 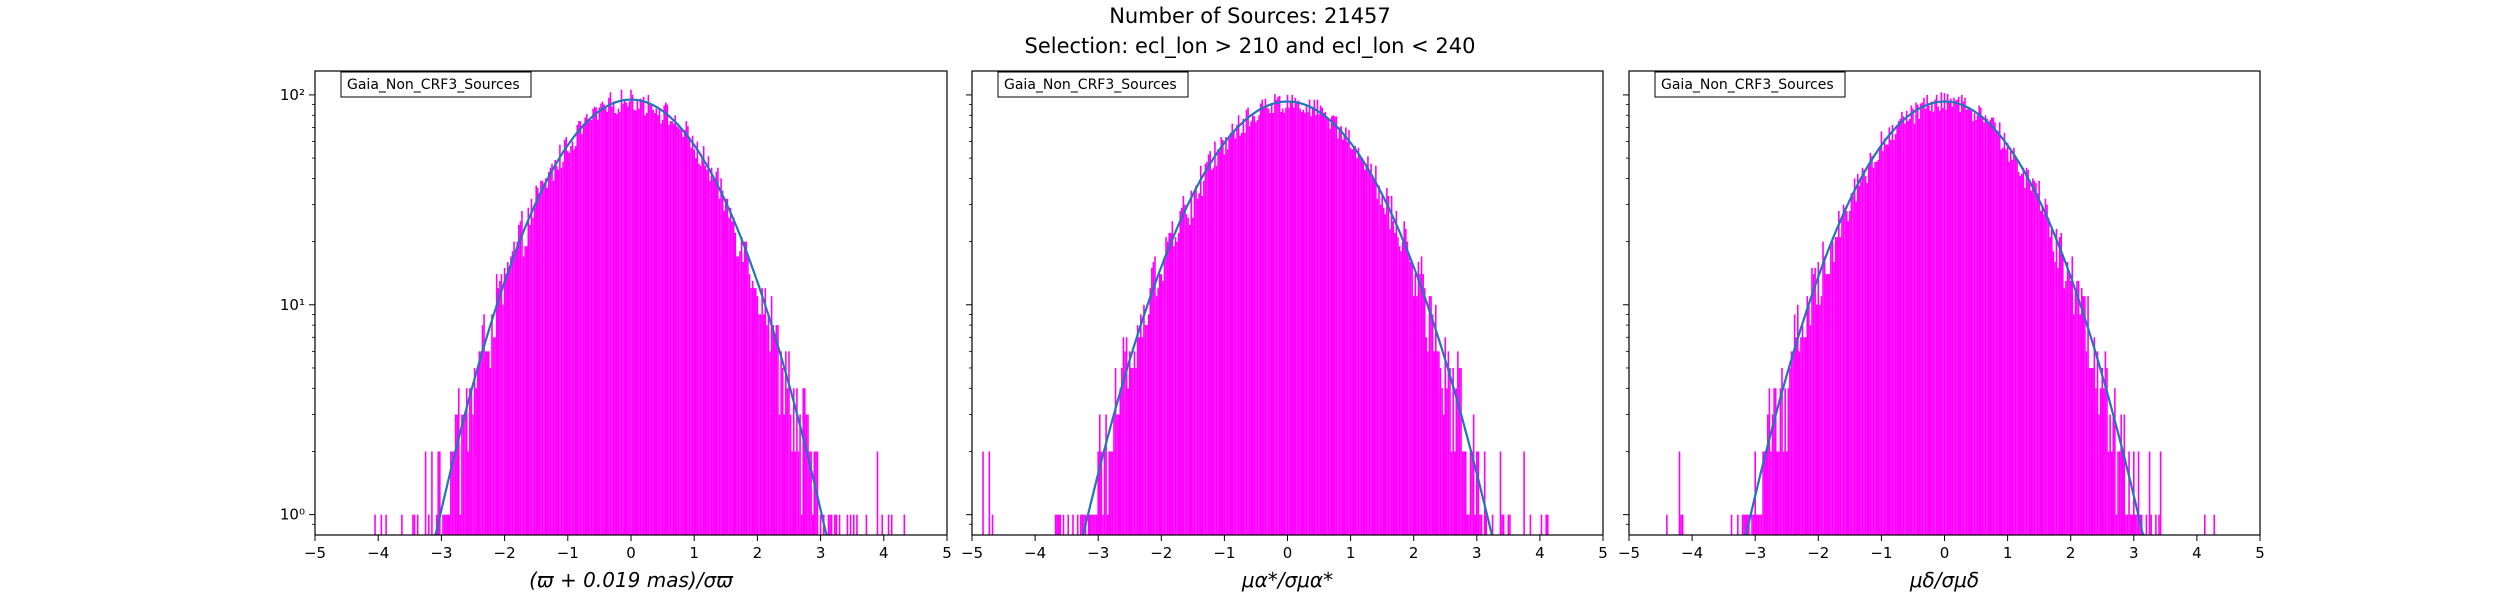 I want to click on x-axis-label: μα*/σμα*, so click(x=1287, y=580).